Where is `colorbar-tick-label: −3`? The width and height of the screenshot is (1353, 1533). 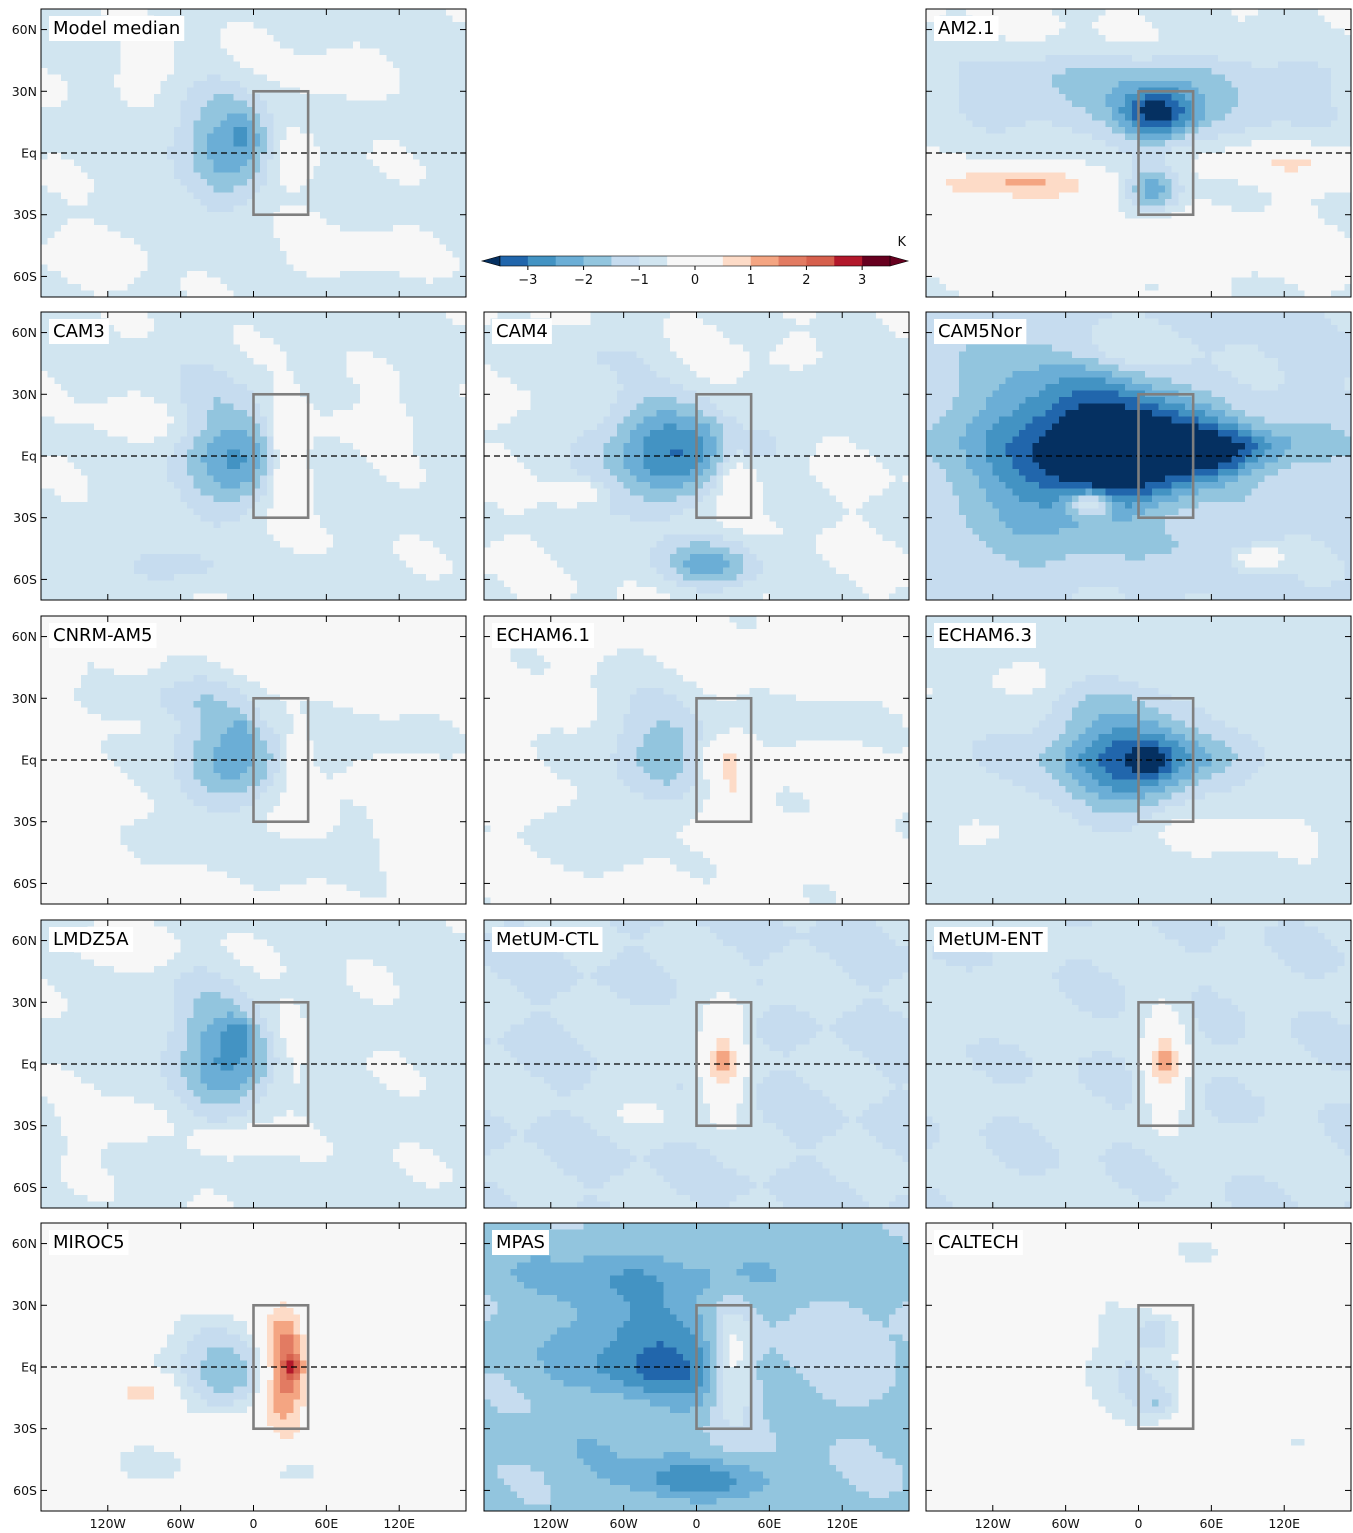 colorbar-tick-label: −3 is located at coordinates (527, 280).